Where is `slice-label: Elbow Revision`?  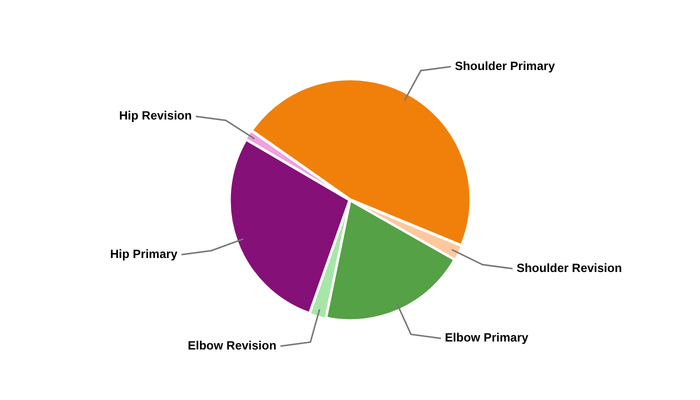 slice-label: Elbow Revision is located at coordinates (232, 345).